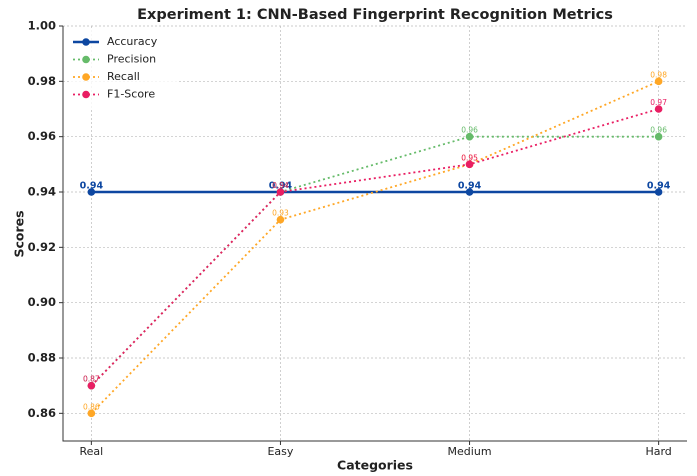 Image resolution: width=697 pixels, height=476 pixels. I want to click on x-tick-label: Medium, so click(470, 451).